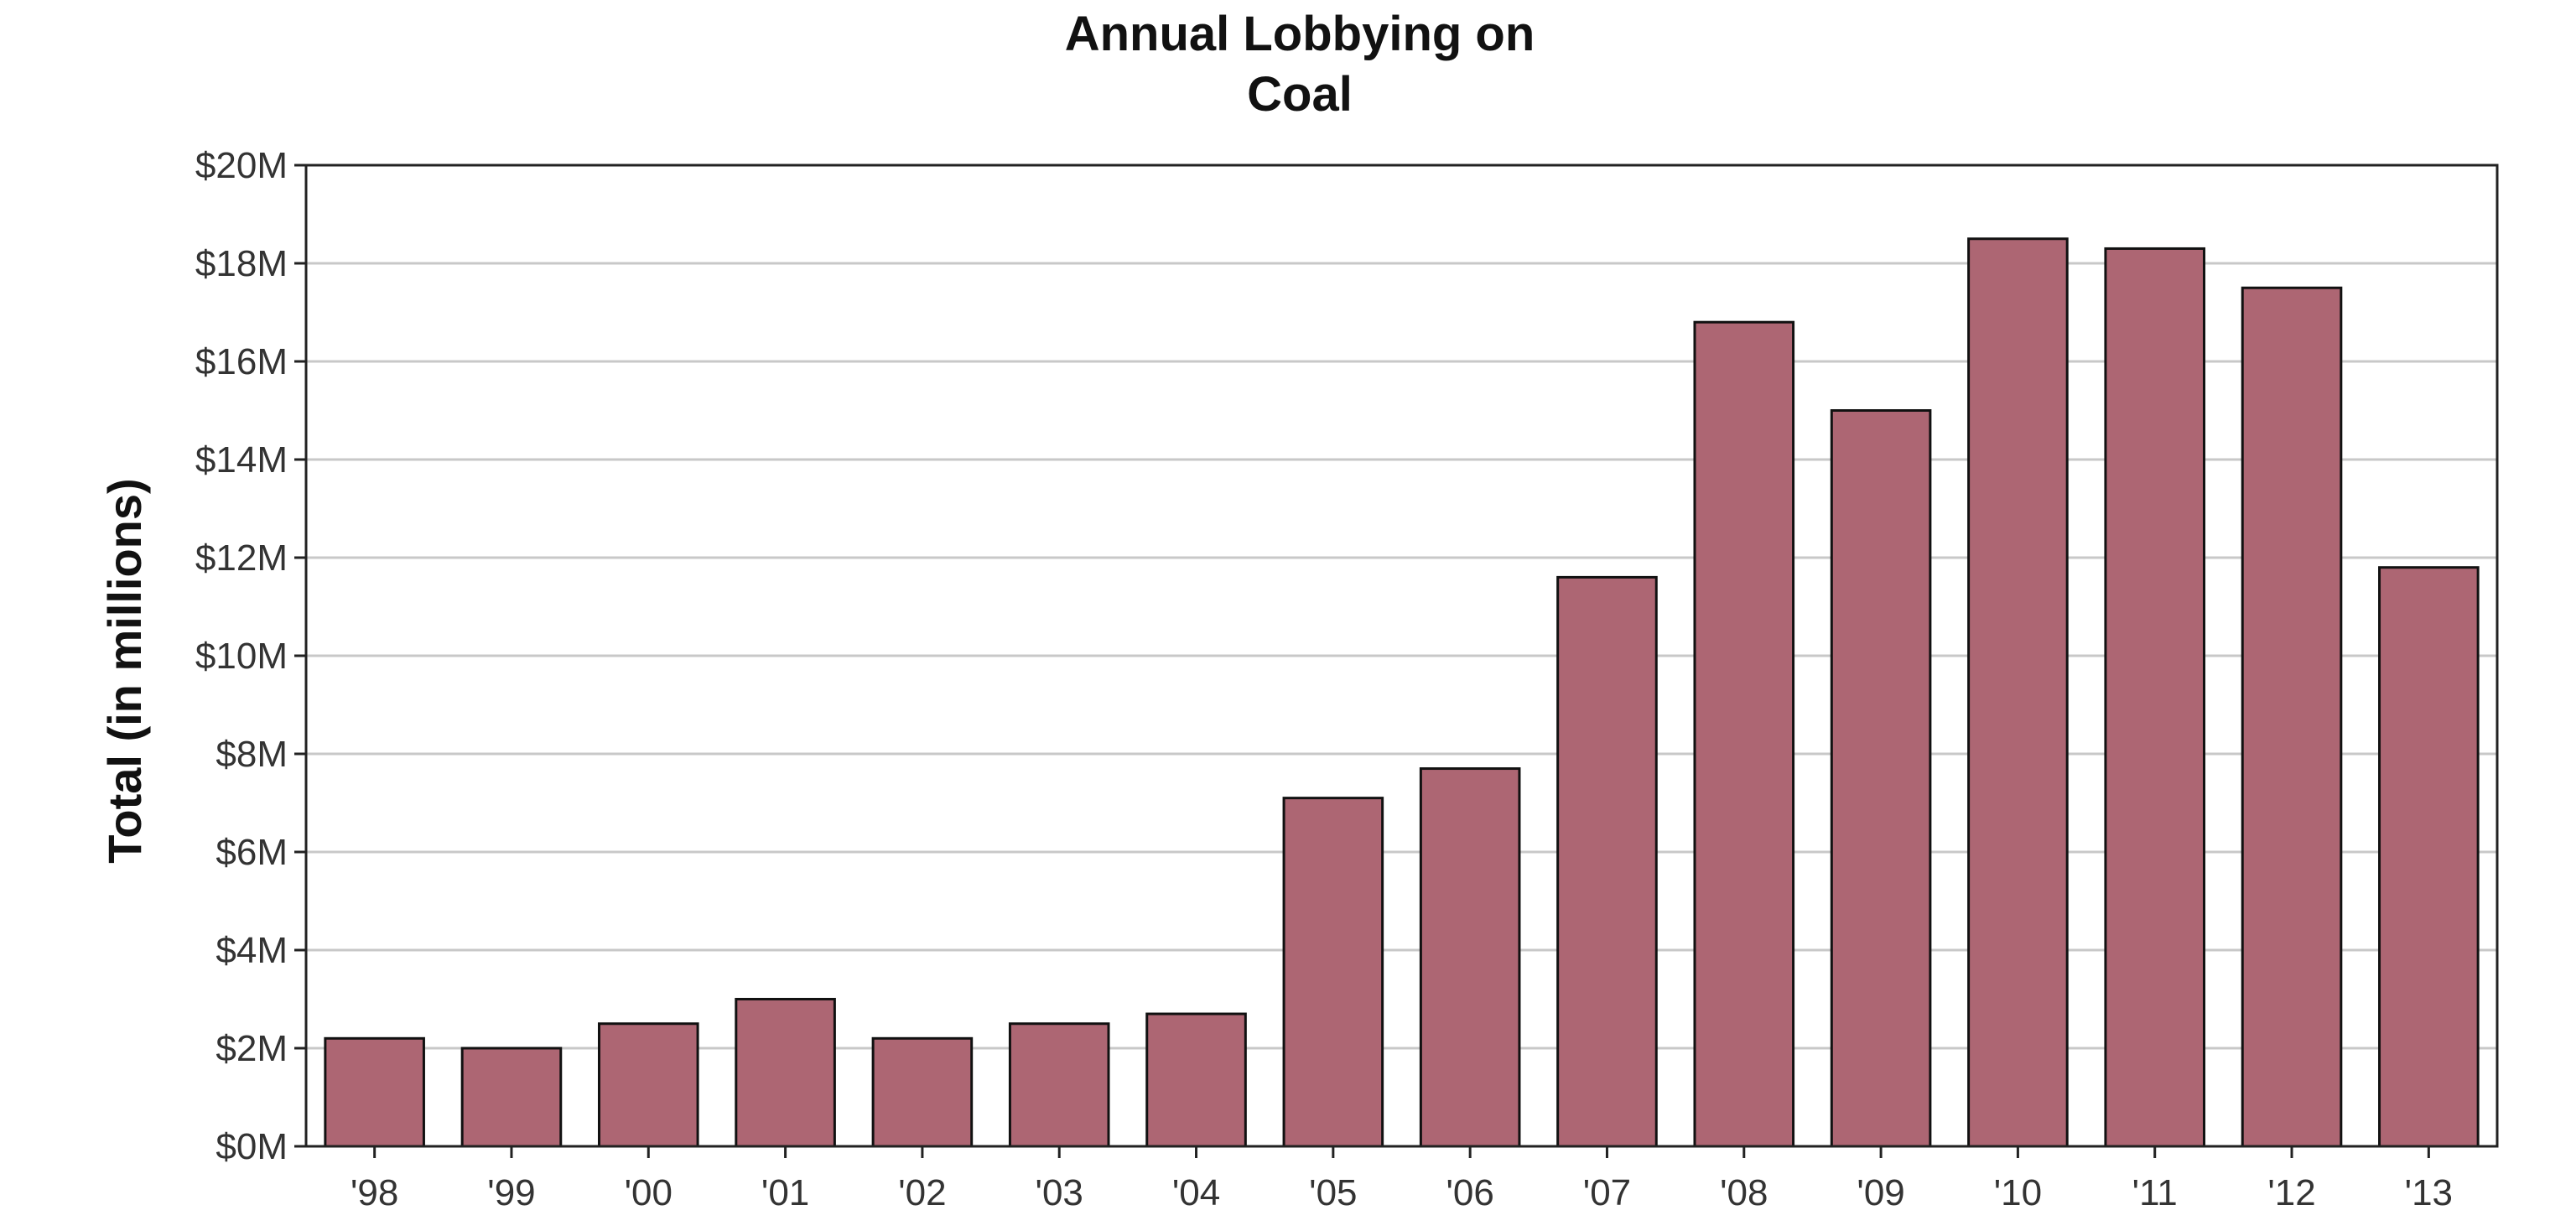 The image size is (2576, 1231). What do you see at coordinates (241, 166) in the screenshot?
I see `y-tick-label: $20M` at bounding box center [241, 166].